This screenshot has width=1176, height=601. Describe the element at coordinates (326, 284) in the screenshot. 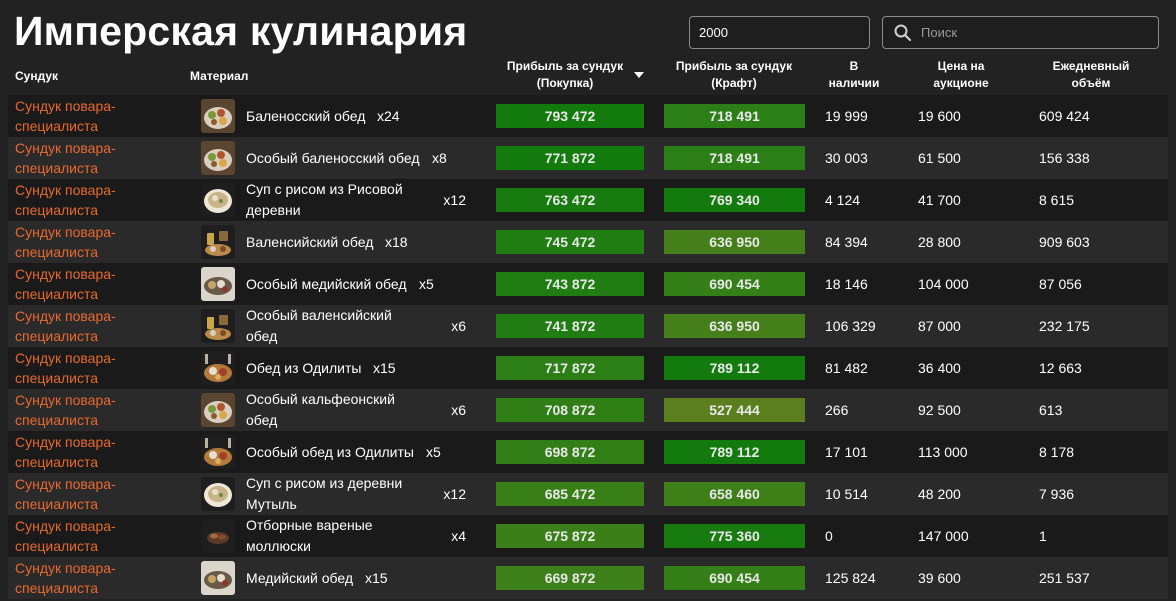

I see `material-name: Особый медийский обед` at that location.